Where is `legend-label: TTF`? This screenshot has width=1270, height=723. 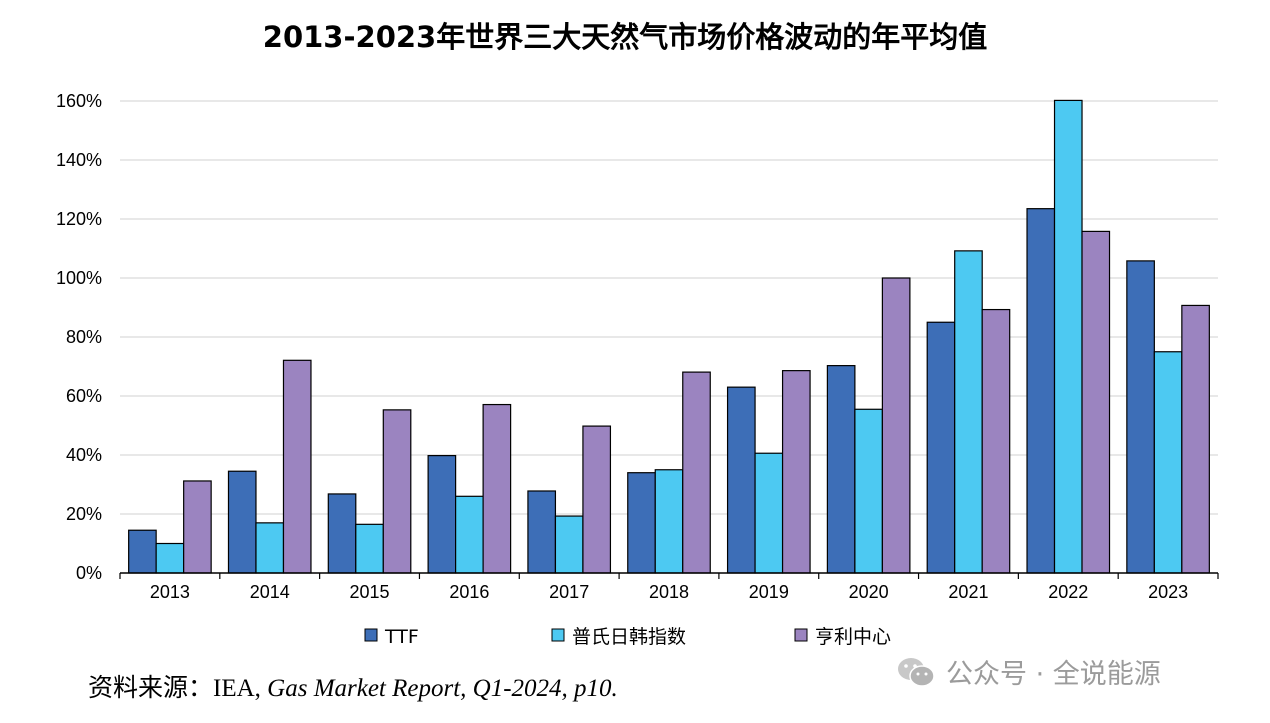
legend-label: TTF is located at coordinates (401, 637).